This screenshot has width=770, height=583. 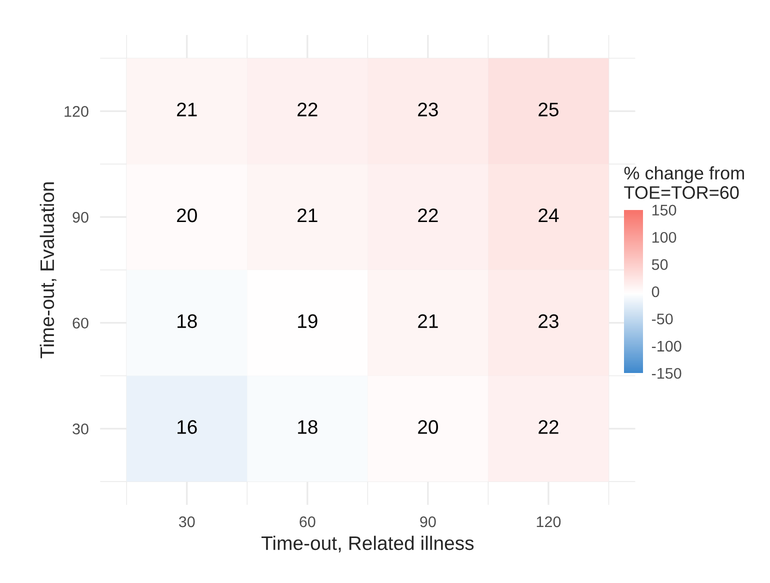 I want to click on annotation: 19, so click(x=308, y=321).